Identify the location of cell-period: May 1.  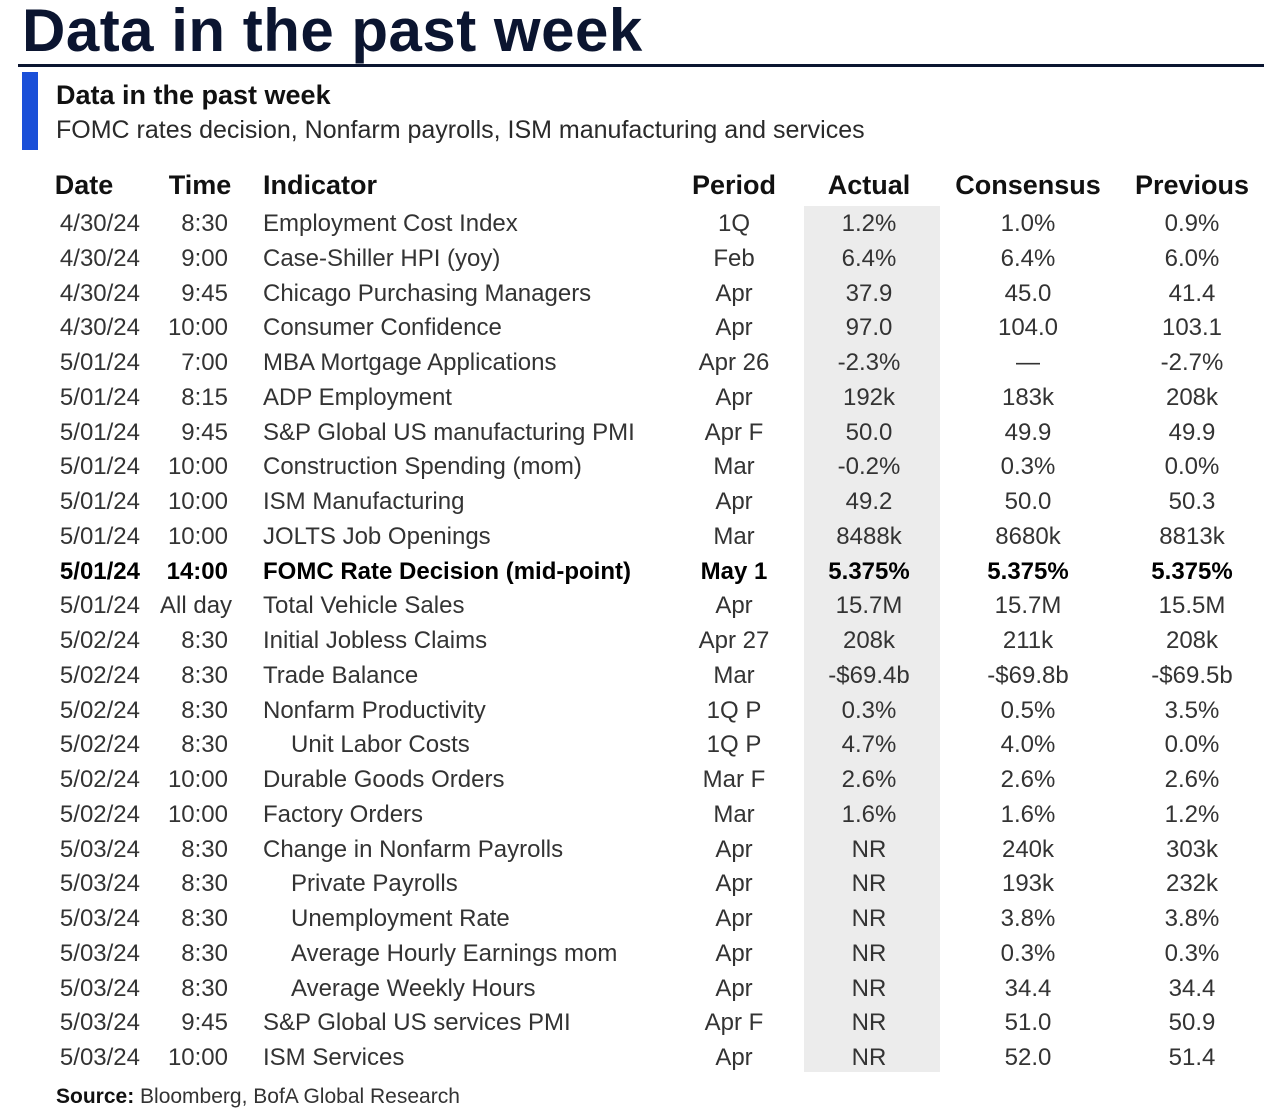
(734, 571).